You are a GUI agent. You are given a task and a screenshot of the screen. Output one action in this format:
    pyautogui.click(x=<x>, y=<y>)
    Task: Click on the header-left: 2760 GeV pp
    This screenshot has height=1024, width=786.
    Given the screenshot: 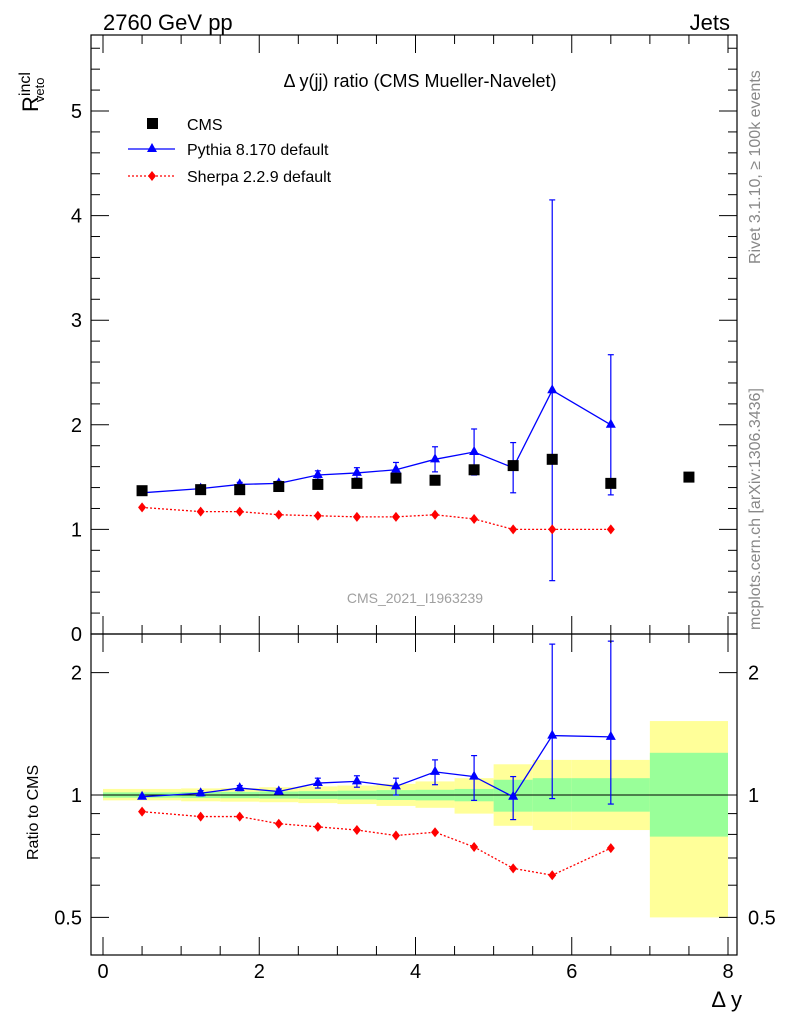 What is the action you would take?
    pyautogui.click(x=168, y=22)
    